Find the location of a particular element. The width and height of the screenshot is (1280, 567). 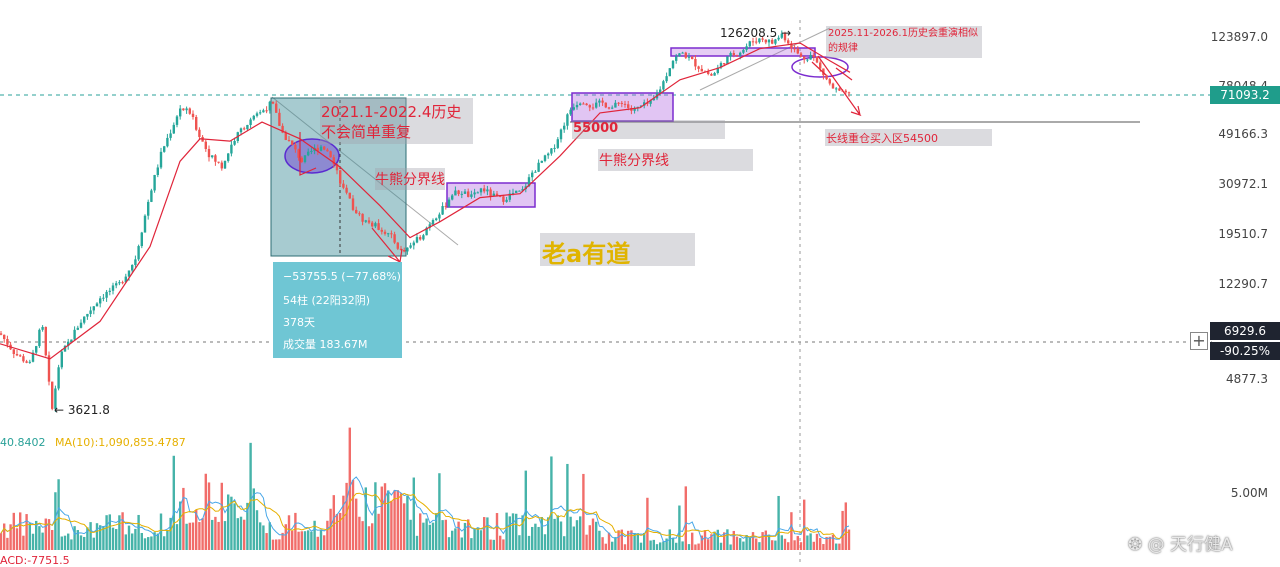

add-crosshair-button: + is located at coordinates (1199, 341).